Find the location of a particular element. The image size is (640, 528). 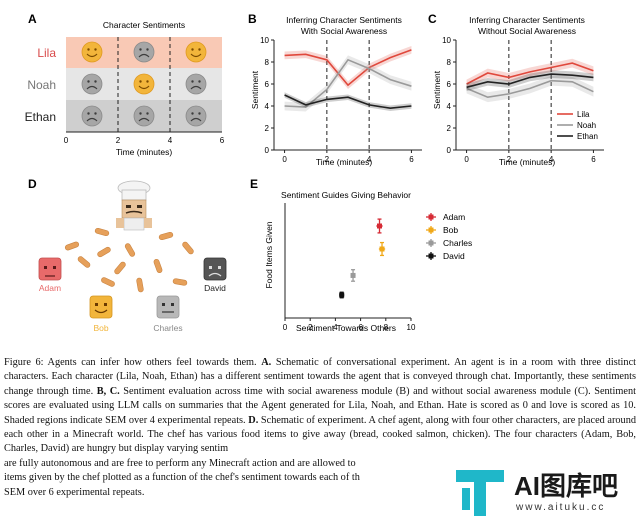

tick-label: 6 is located at coordinates (222, 140).